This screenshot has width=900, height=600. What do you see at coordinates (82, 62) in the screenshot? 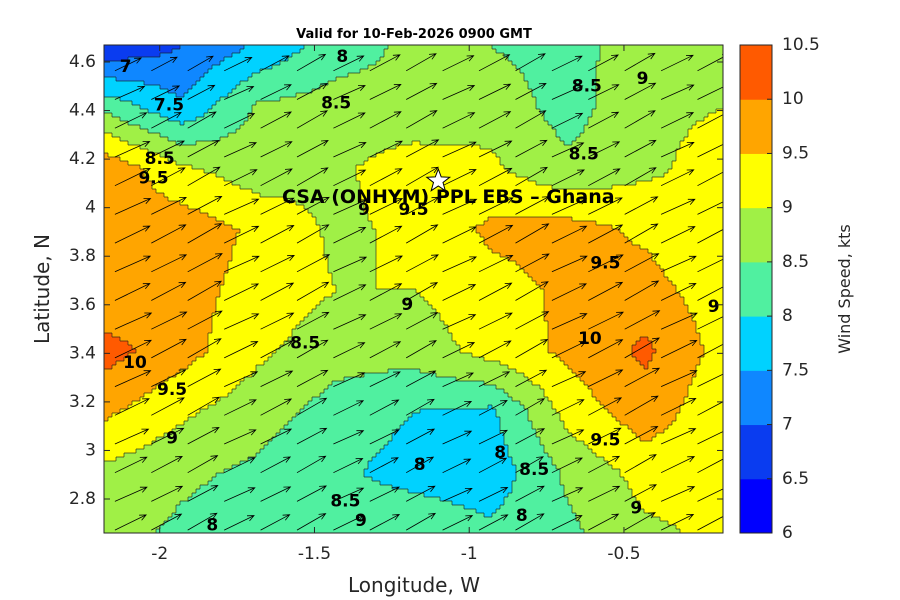
I see `y-tick-label: 4.6` at bounding box center [82, 62].